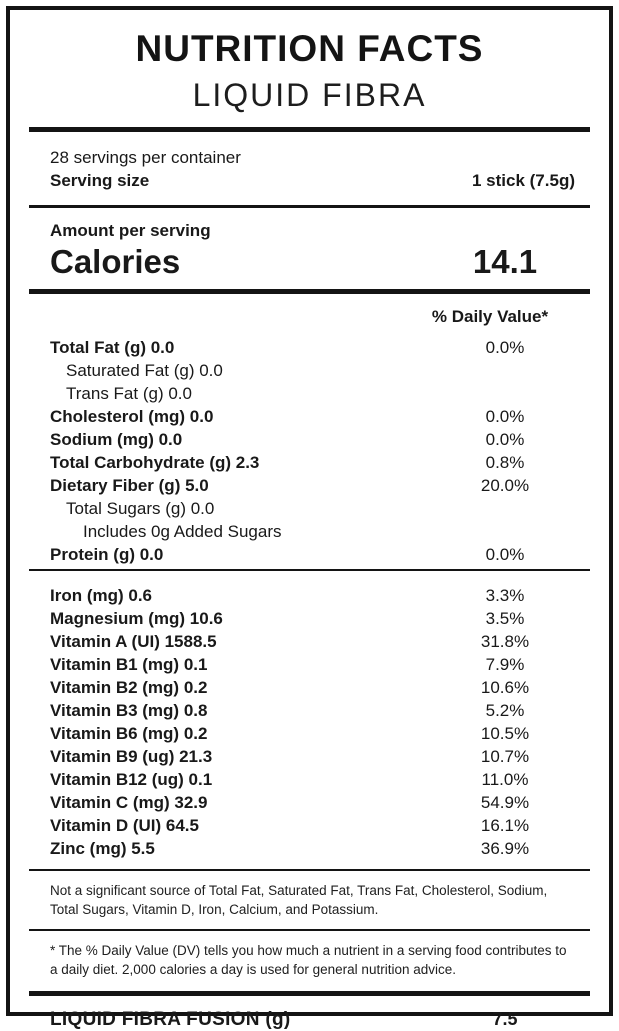 The image size is (619, 1031). I want to click on fusion-label: LIQUID FIBRA FUSION (g), so click(170, 1019).